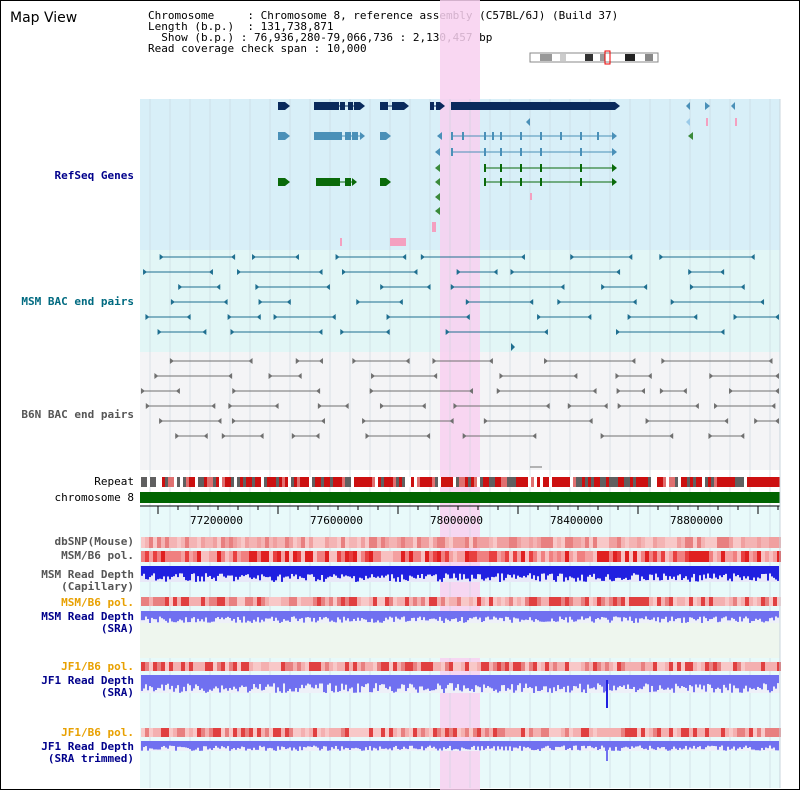  What do you see at coordinates (77, 414) in the screenshot?
I see `track-label-b6n-bac: B6N BAC end pairs` at bounding box center [77, 414].